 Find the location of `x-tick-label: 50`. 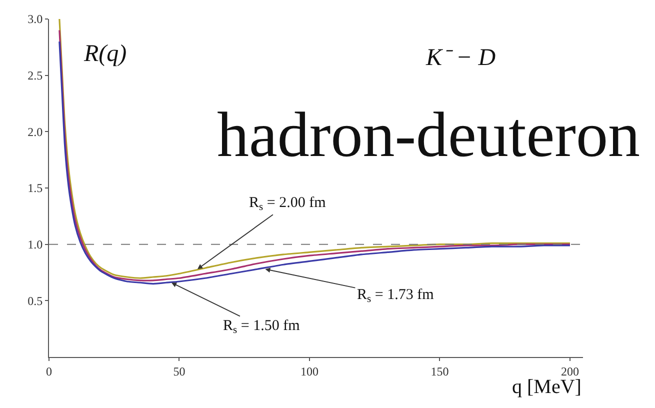

x-tick-label: 50 is located at coordinates (179, 371).